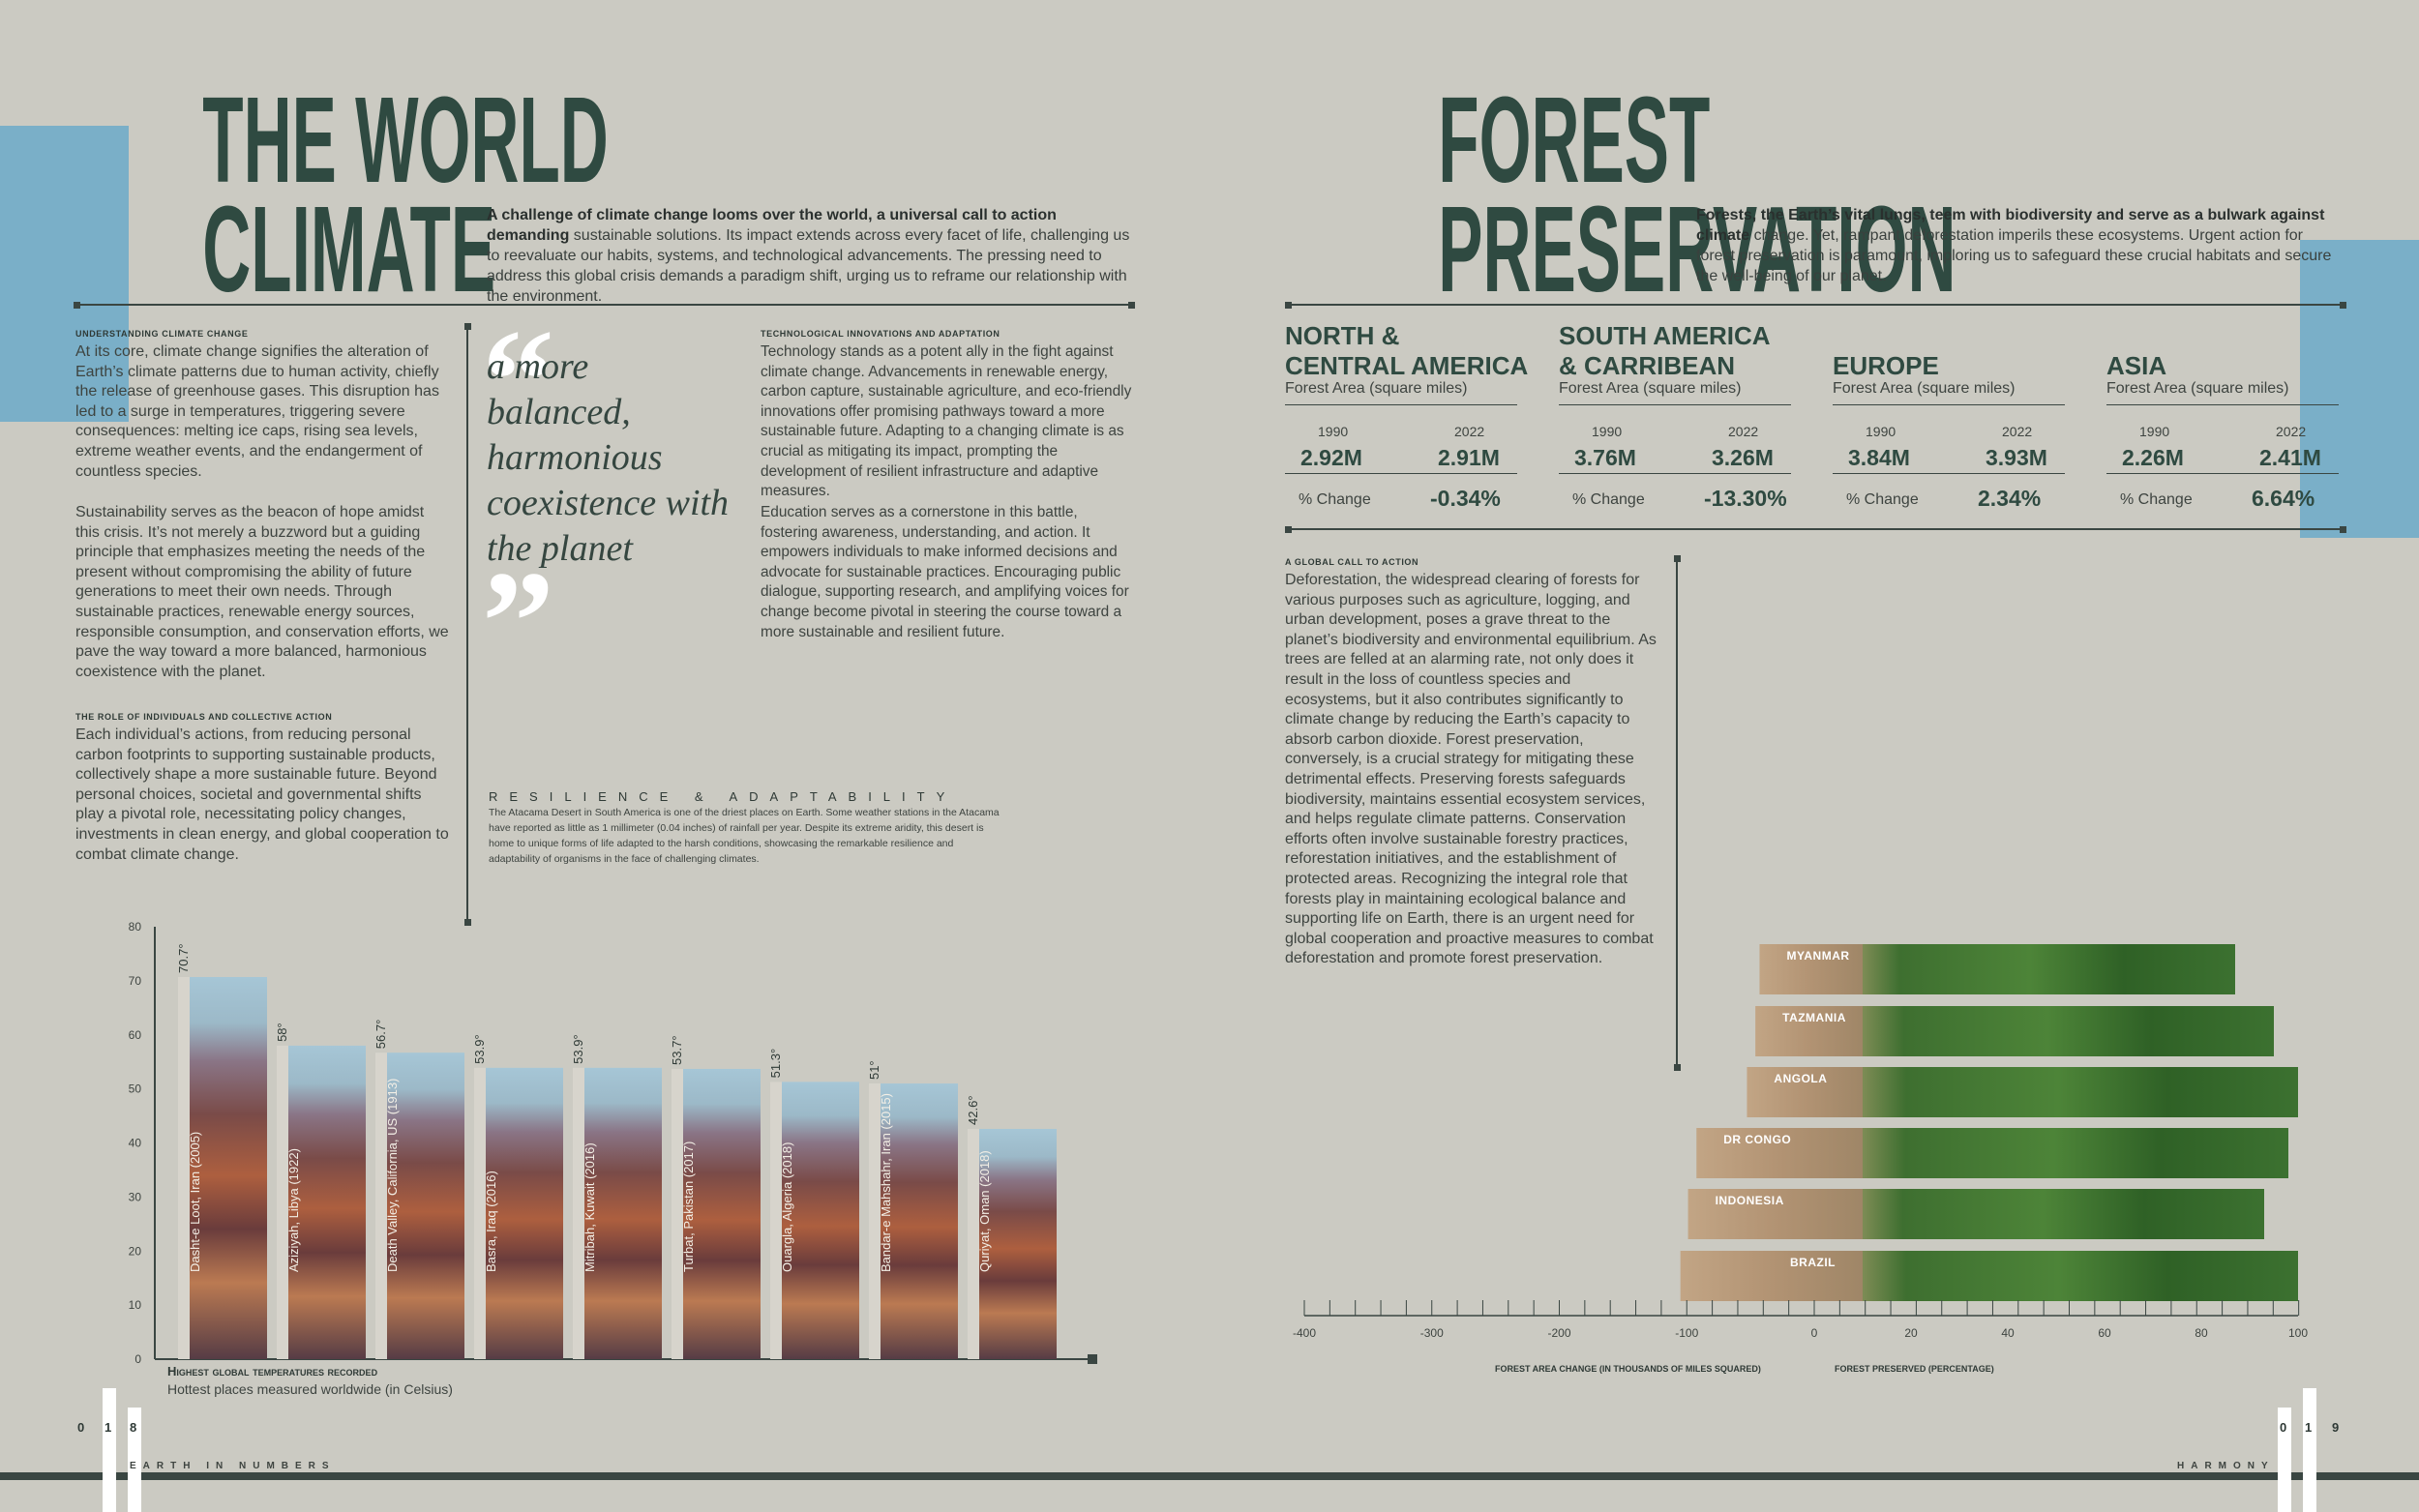  What do you see at coordinates (2343, 530) in the screenshot?
I see `regions-rule-dot-end` at bounding box center [2343, 530].